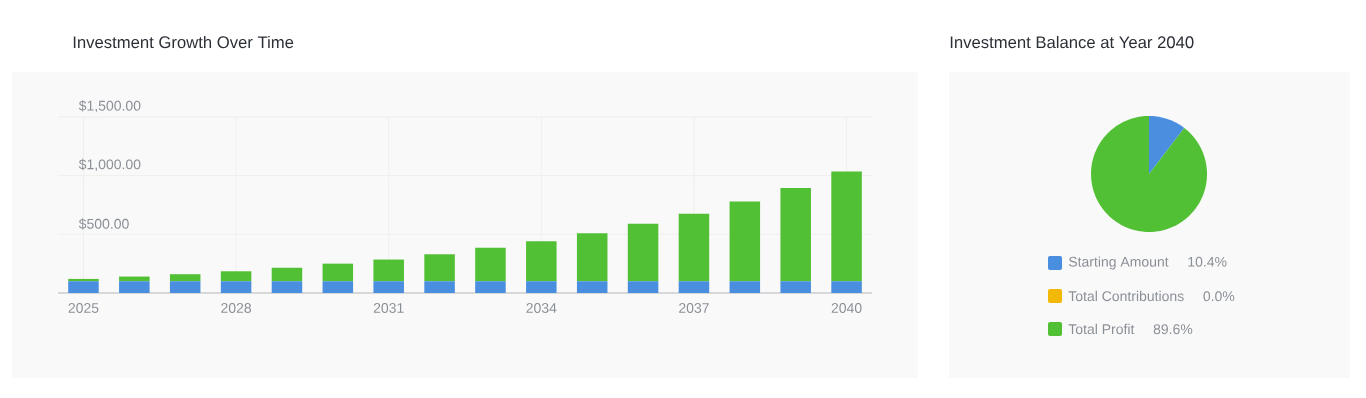 This screenshot has height=398, width=1366. Describe the element at coordinates (1072, 42) in the screenshot. I see `chart-title: Investment Balance at Year 2040` at that location.